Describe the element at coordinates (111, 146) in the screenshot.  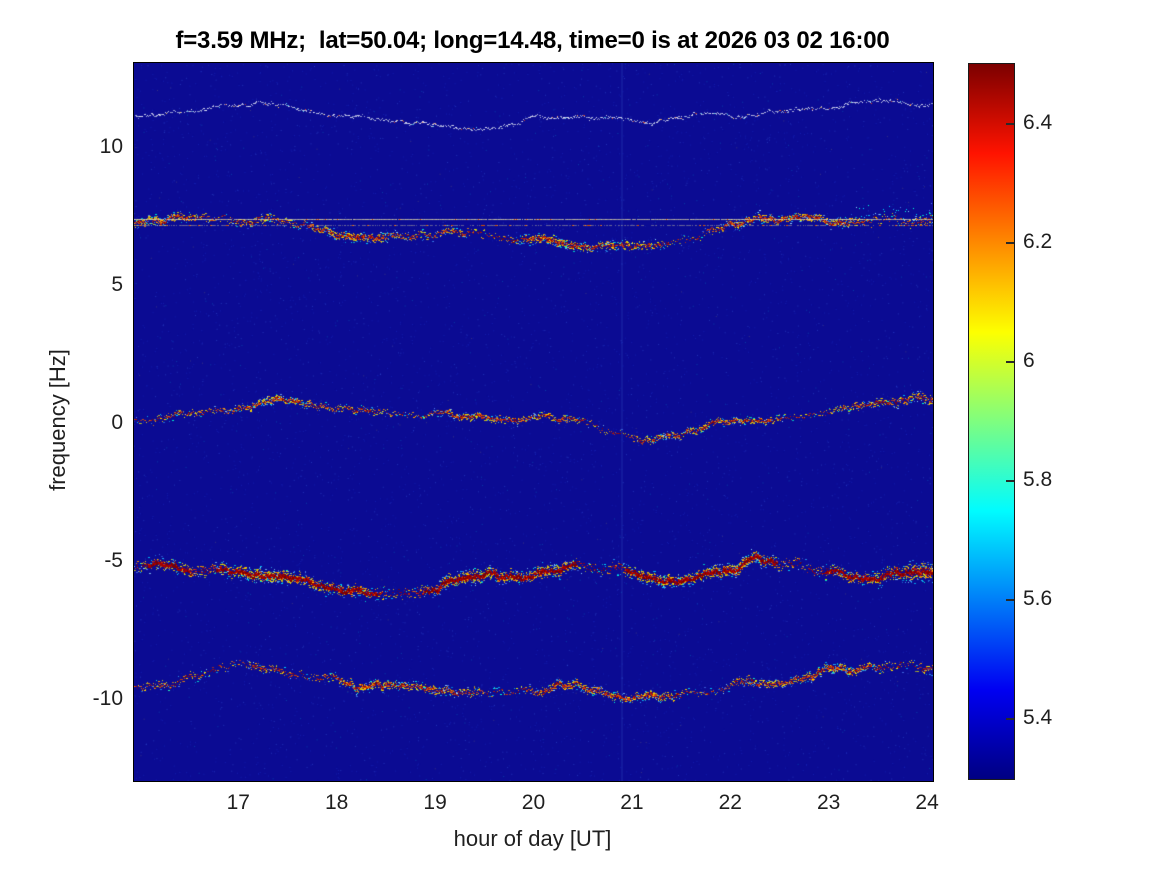
I see `y-tick-label: 10` at that location.